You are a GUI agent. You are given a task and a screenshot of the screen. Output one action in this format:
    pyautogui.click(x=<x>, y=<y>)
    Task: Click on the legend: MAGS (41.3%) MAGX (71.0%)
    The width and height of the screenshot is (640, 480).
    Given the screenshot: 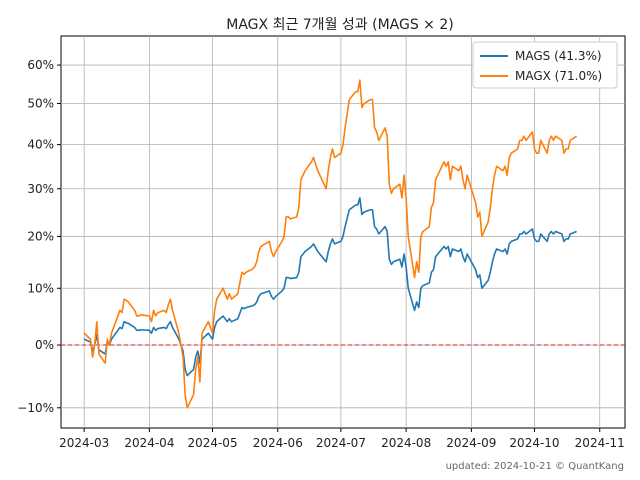 What is the action you would take?
    pyautogui.click(x=545, y=65)
    